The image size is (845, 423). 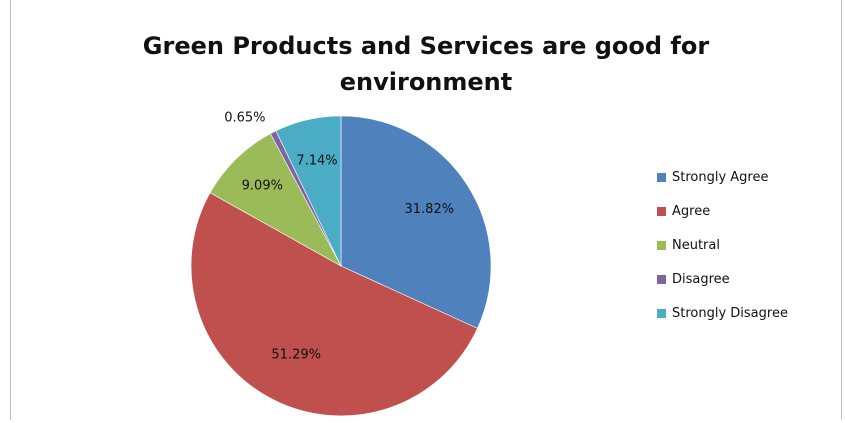 I want to click on data-label-strongly-disagree: 7.14%, so click(x=316, y=161).